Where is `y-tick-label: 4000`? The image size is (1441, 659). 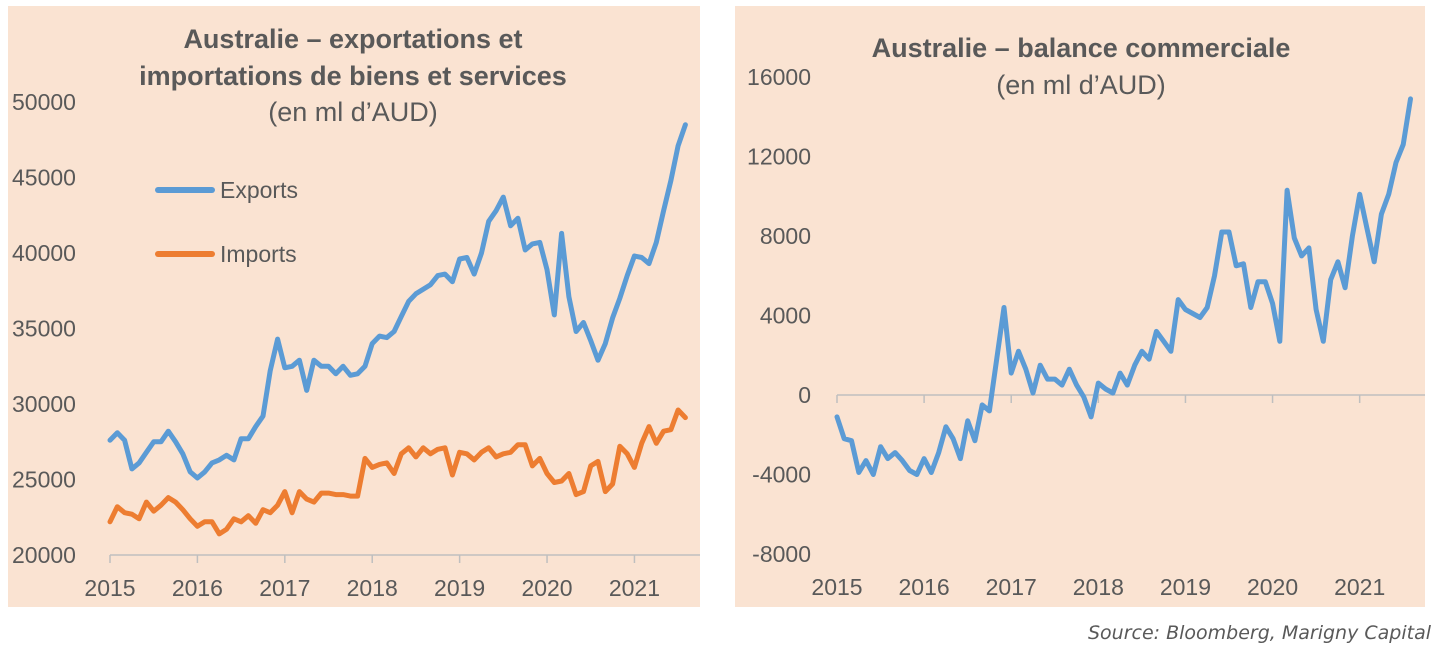
y-tick-label: 4000 is located at coordinates (785, 316).